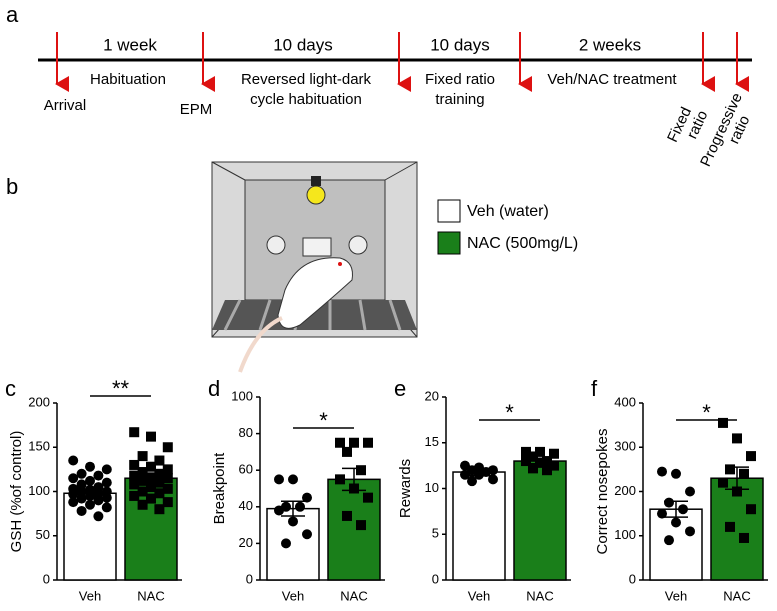  What do you see at coordinates (405, 488) in the screenshot?
I see `y-axis-label: Rewards` at bounding box center [405, 488].